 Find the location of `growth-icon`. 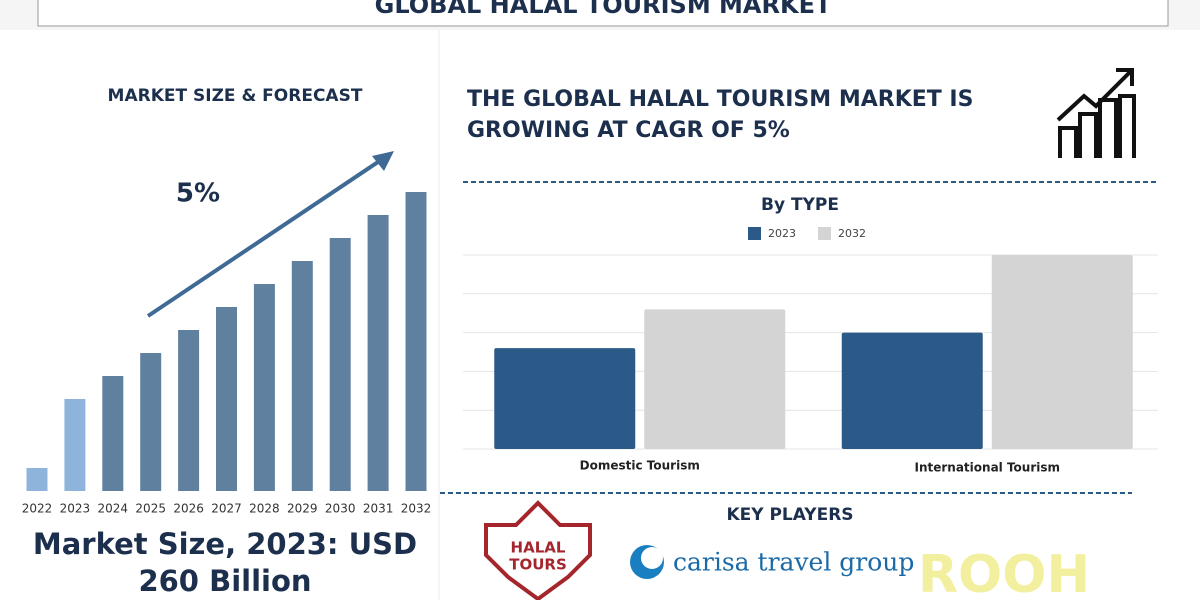

growth-icon is located at coordinates (1096, 113).